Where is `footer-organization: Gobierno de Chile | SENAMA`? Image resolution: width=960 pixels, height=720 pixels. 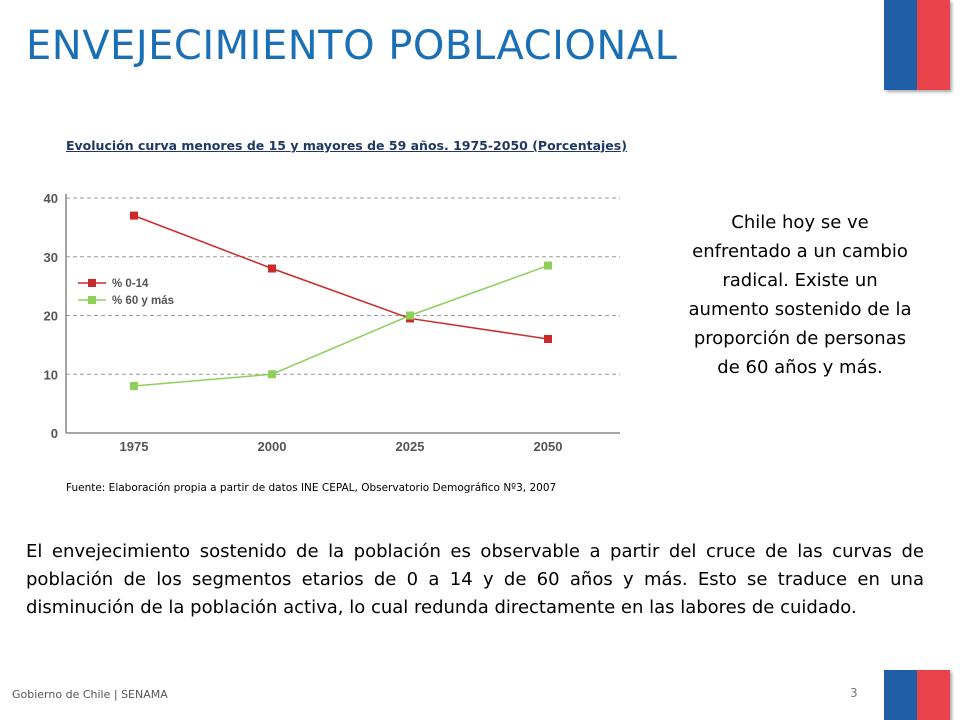
footer-organization: Gobierno de Chile | SENAMA is located at coordinates (90, 694).